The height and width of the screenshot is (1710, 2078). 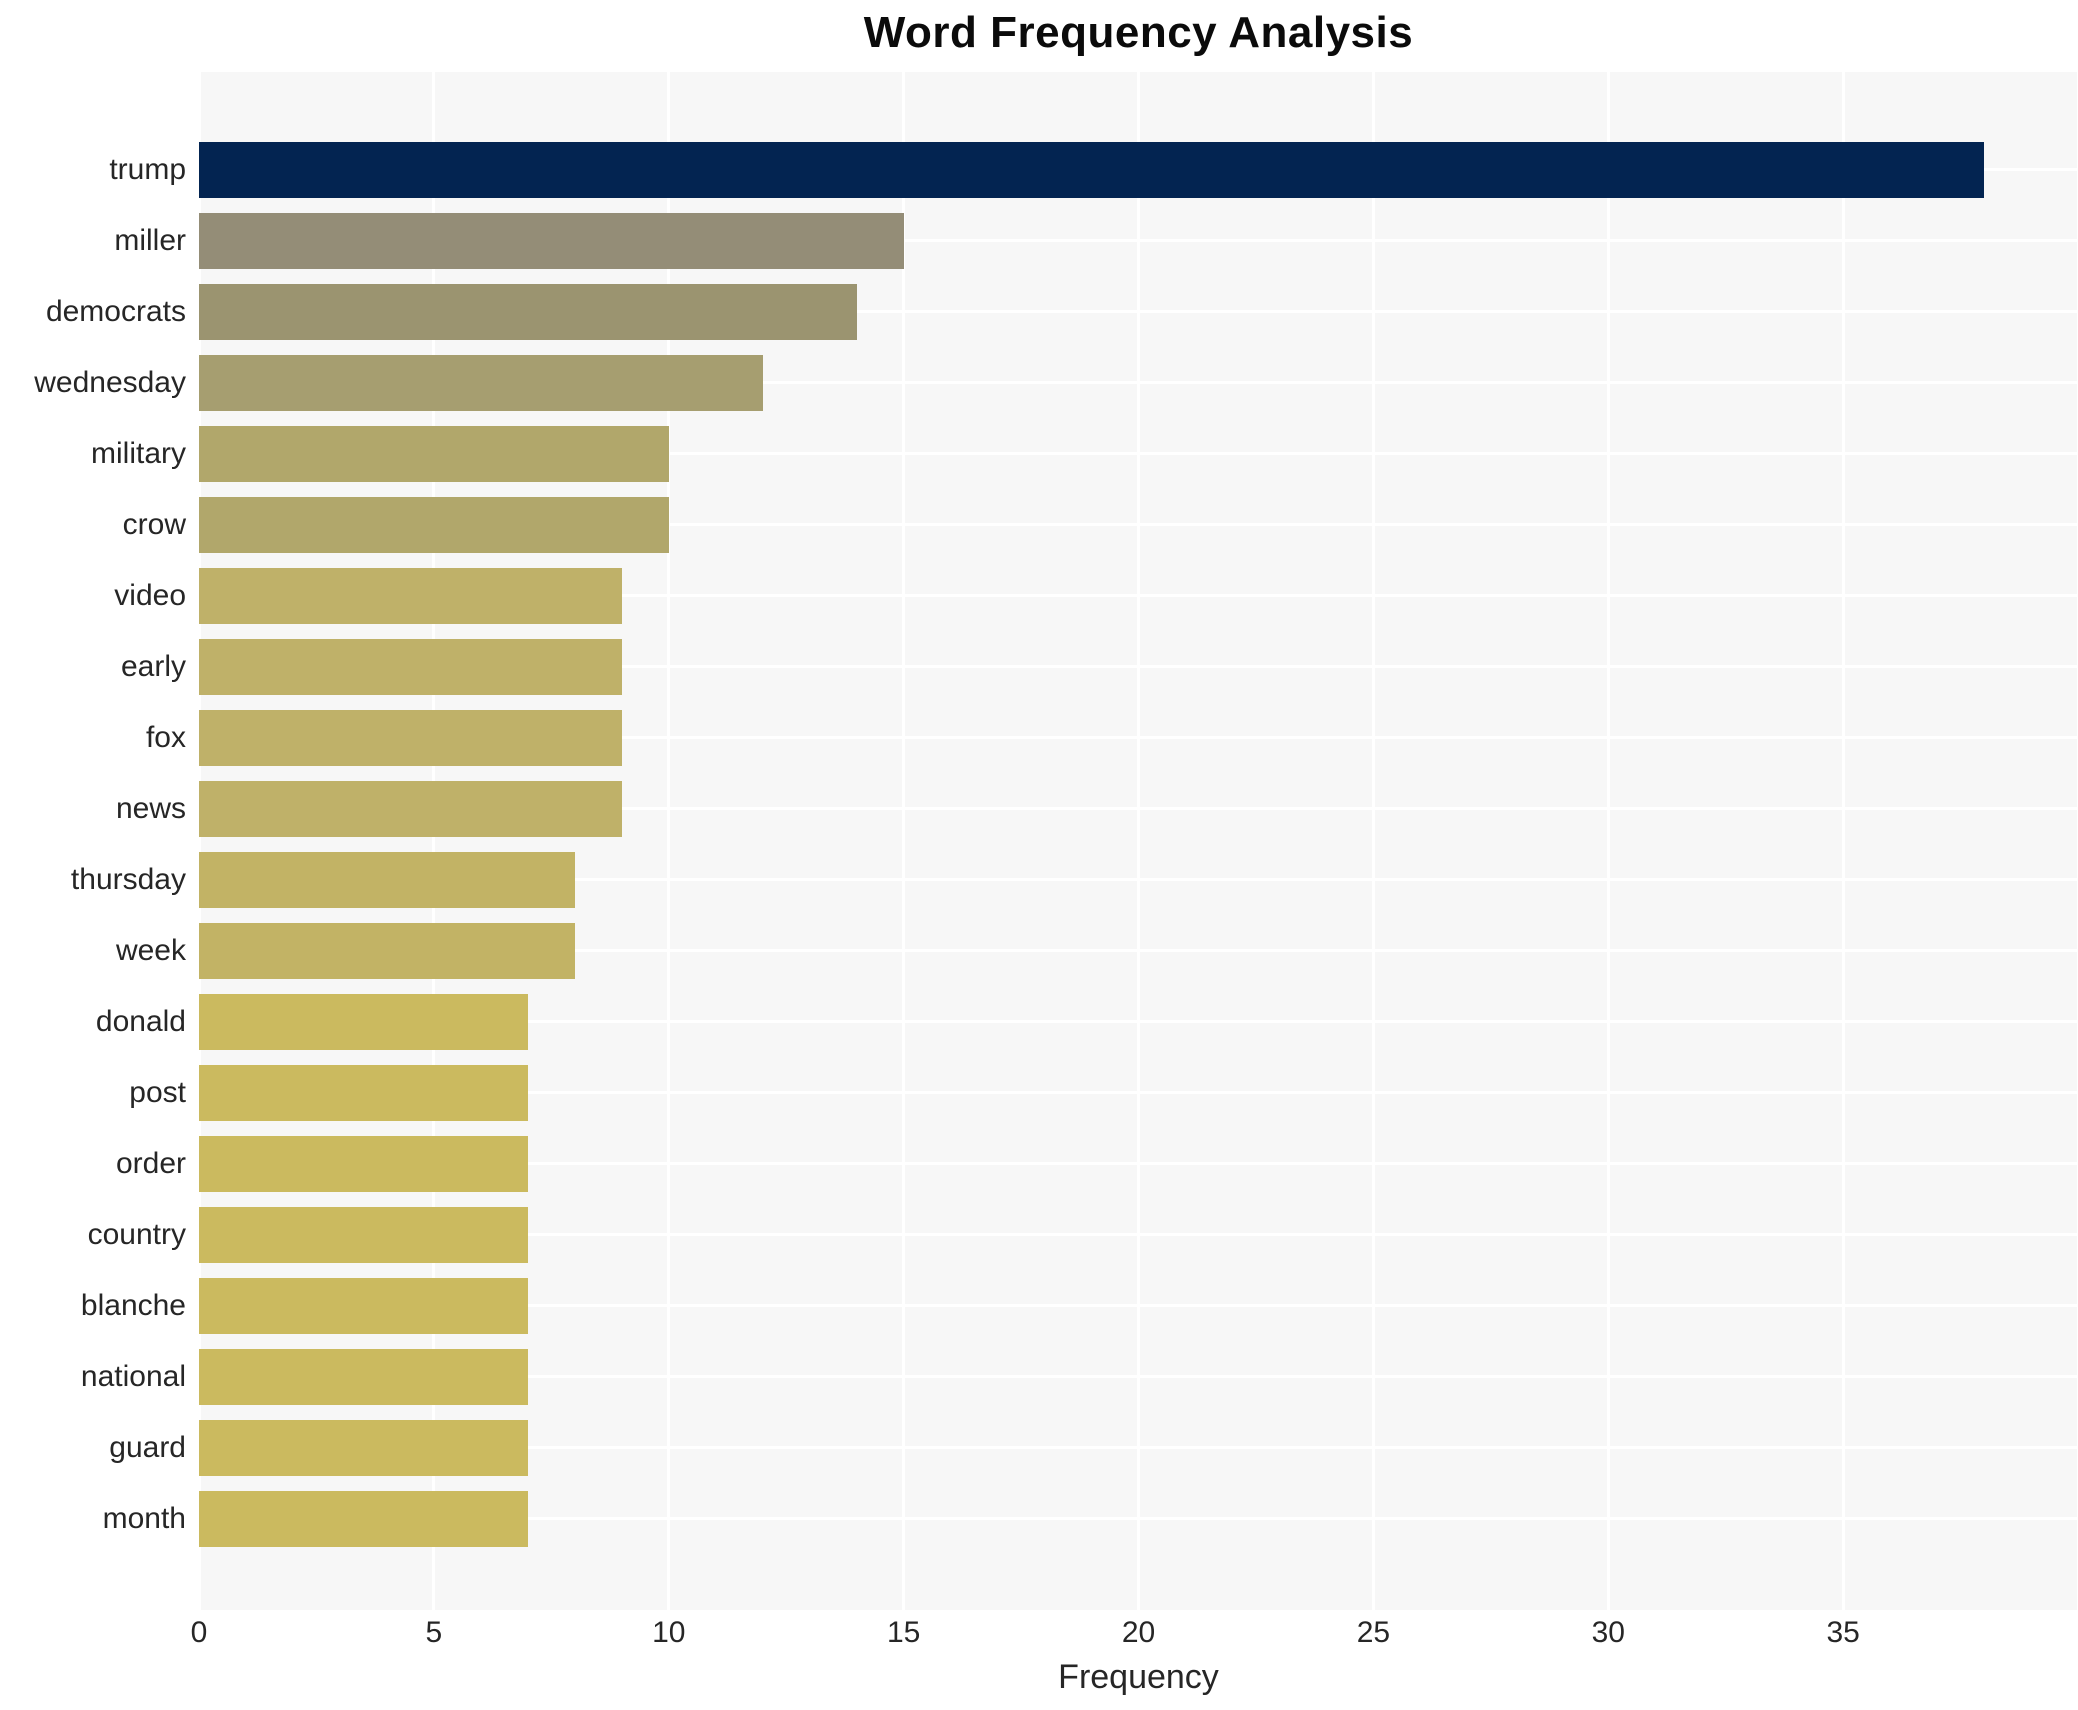 I want to click on gridline-y-order, so click(x=1138, y=1163).